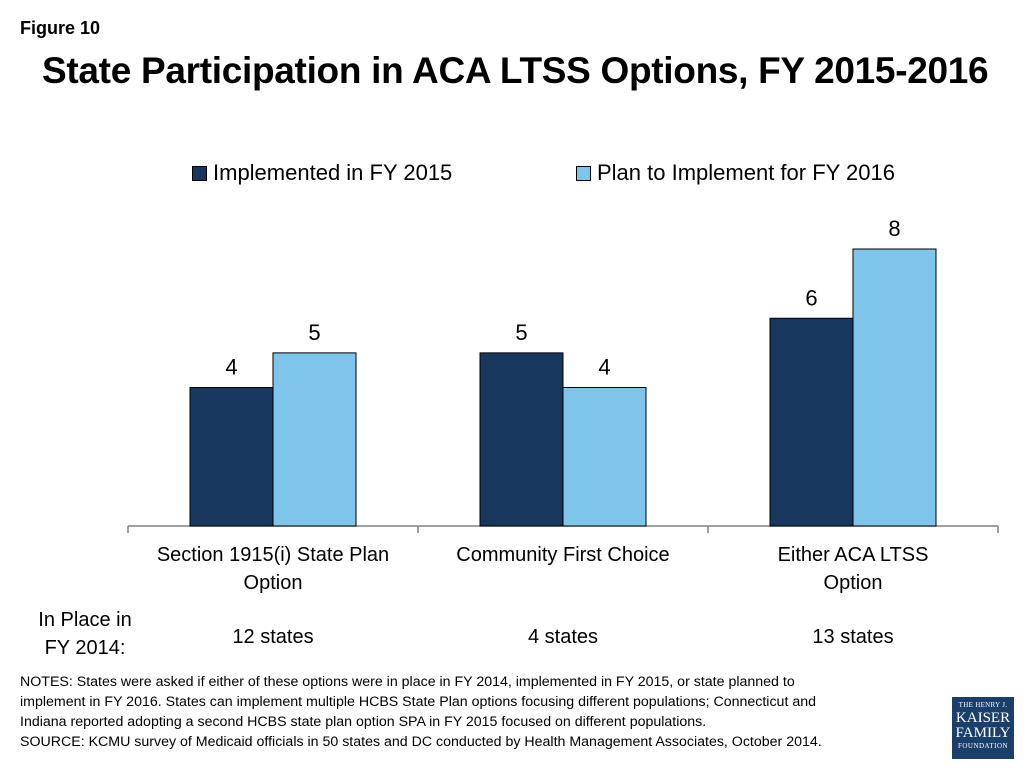  What do you see at coordinates (853, 555) in the screenshot?
I see `category-label-line: Either ACA LTSS` at bounding box center [853, 555].